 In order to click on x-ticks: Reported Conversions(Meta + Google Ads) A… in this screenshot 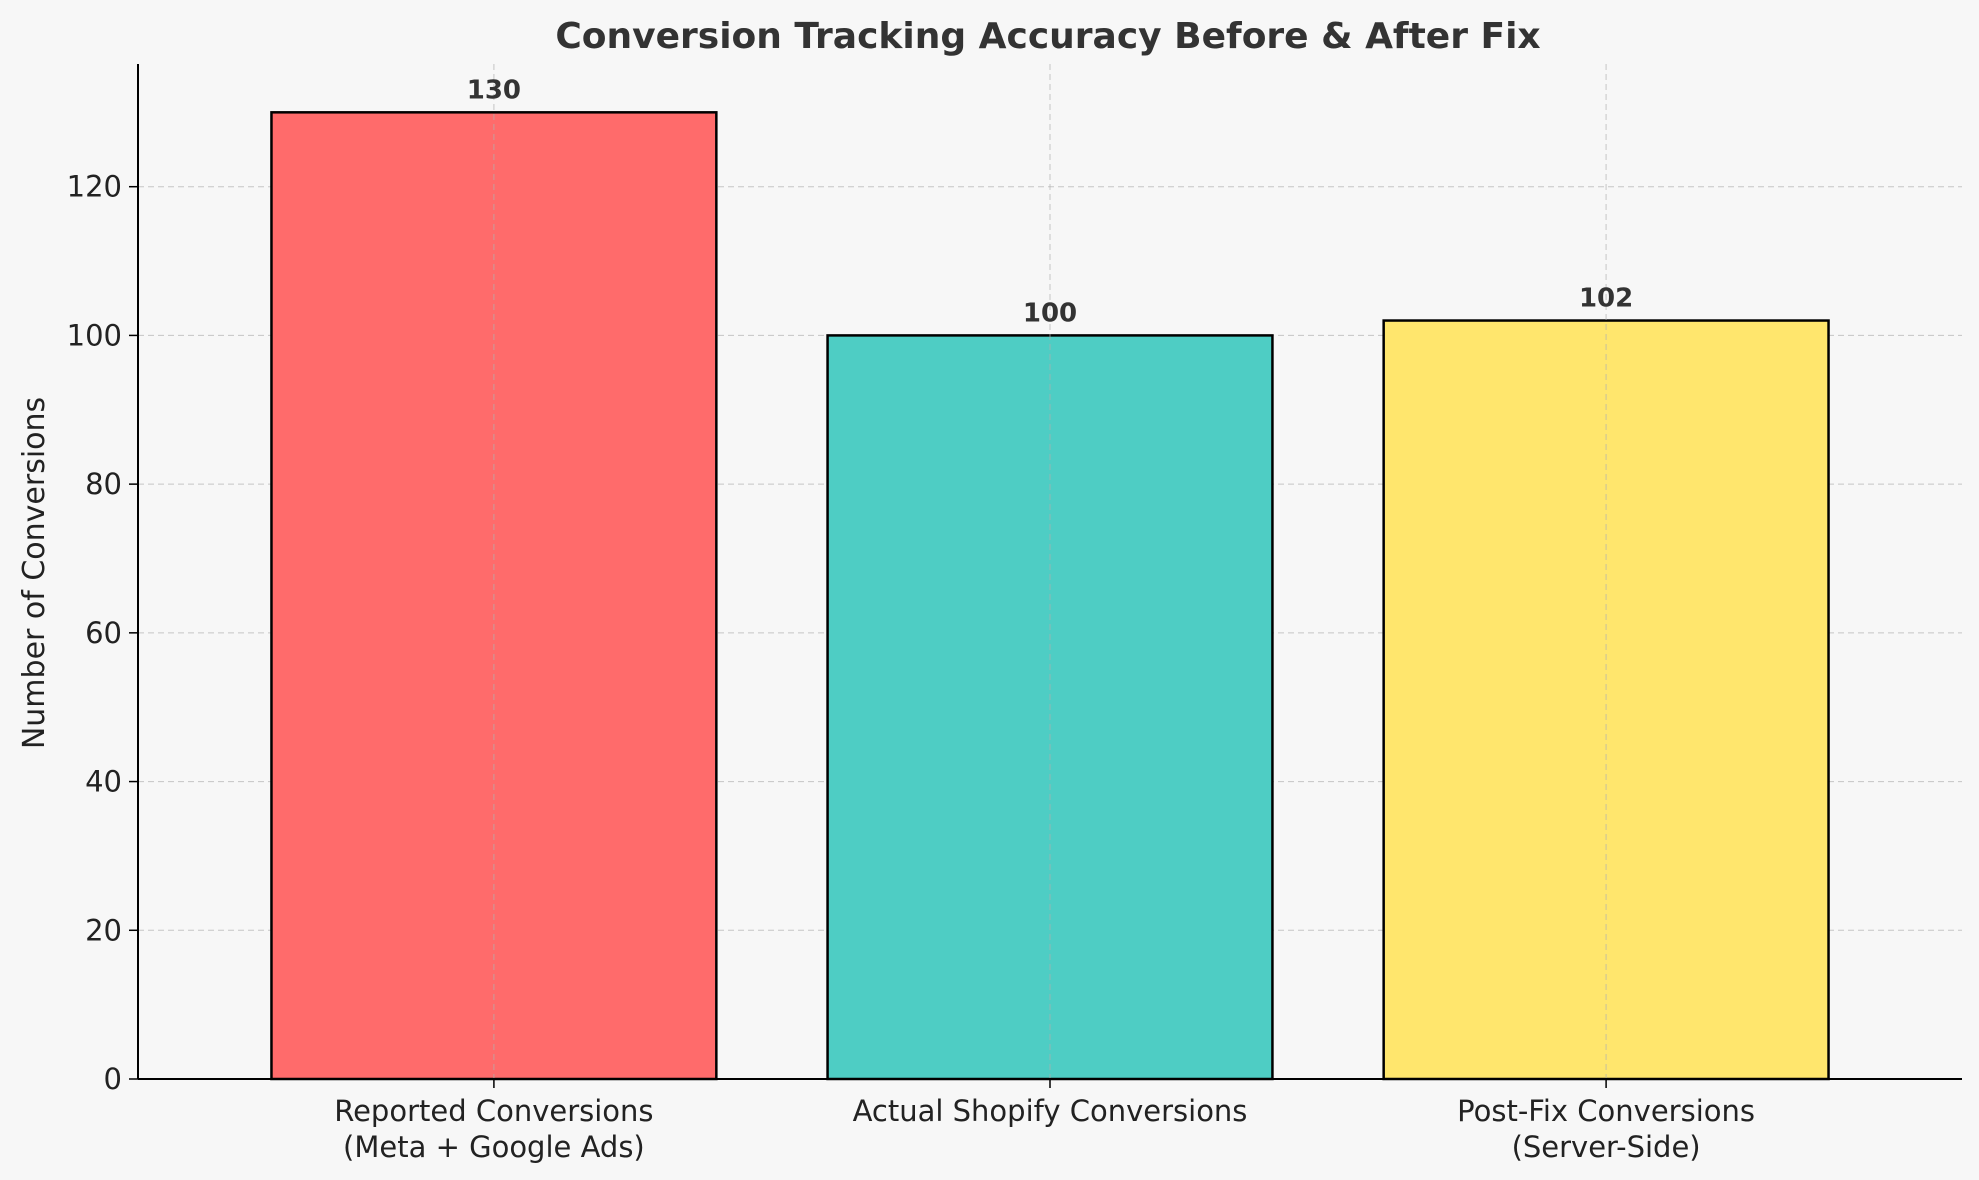, I will do `click(1044, 1121)`.